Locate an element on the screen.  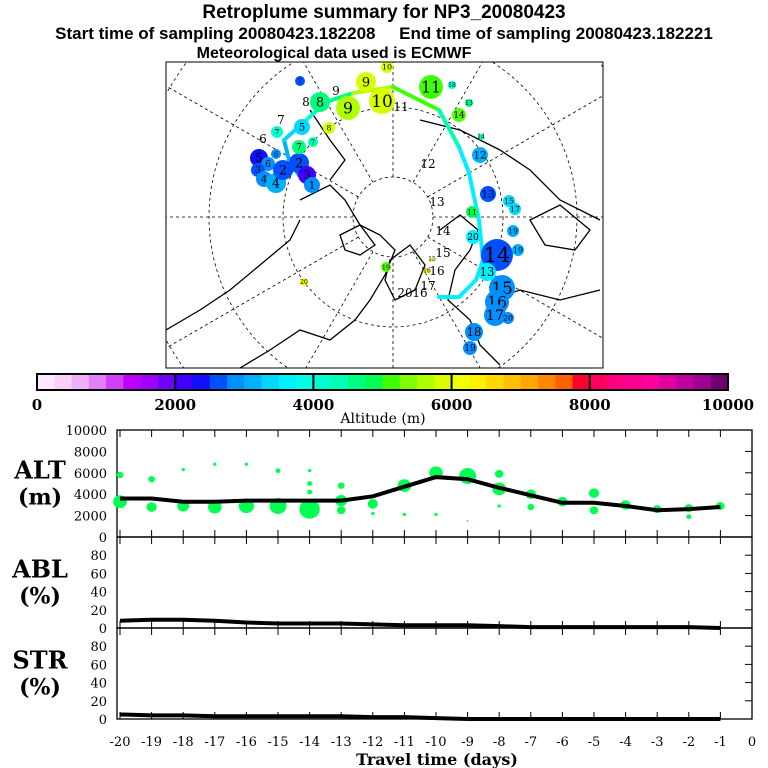
cluster-label: 18 is located at coordinates (474, 332).